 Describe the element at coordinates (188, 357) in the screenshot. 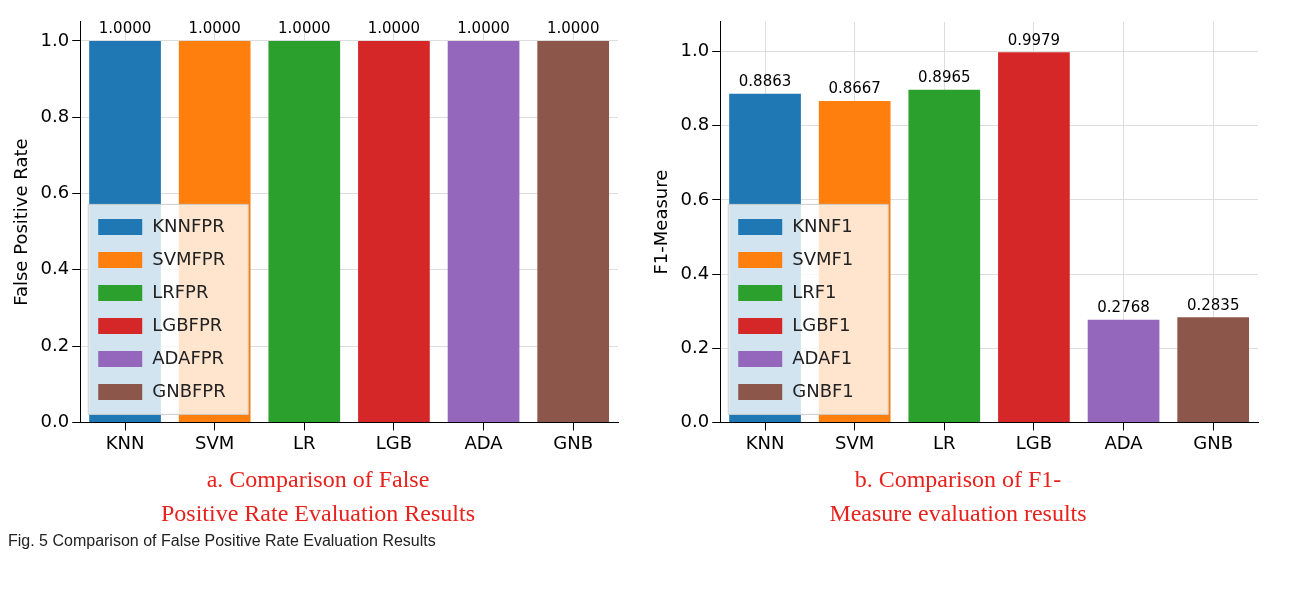

I see `legend-label: ADAFPR` at that location.